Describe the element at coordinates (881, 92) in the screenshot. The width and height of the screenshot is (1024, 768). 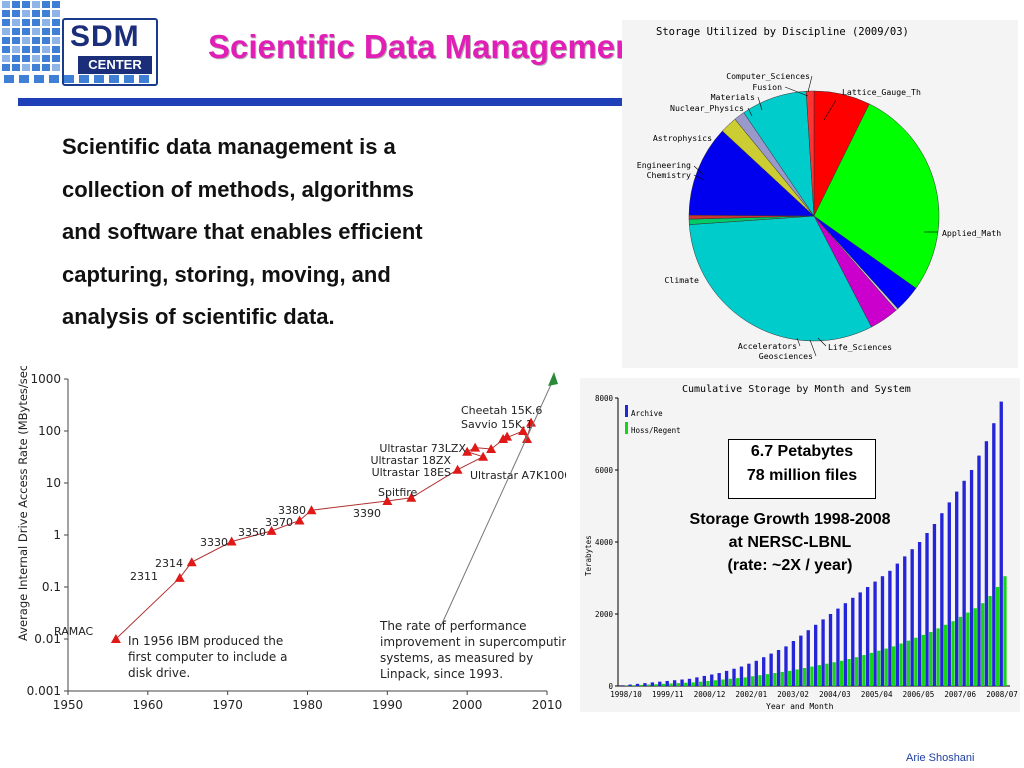
I see `pie-slice-label: Lattice_Gauge_Th` at that location.